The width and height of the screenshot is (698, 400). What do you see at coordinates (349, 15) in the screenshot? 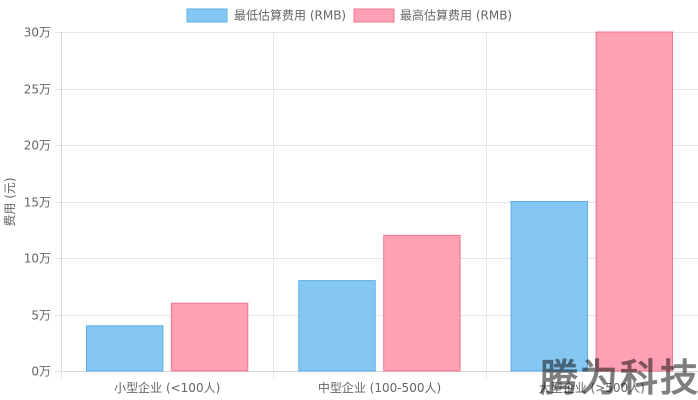
I see `legend: 最低估算费用 (RMB) 最高估算费用 (RMB)` at bounding box center [349, 15].